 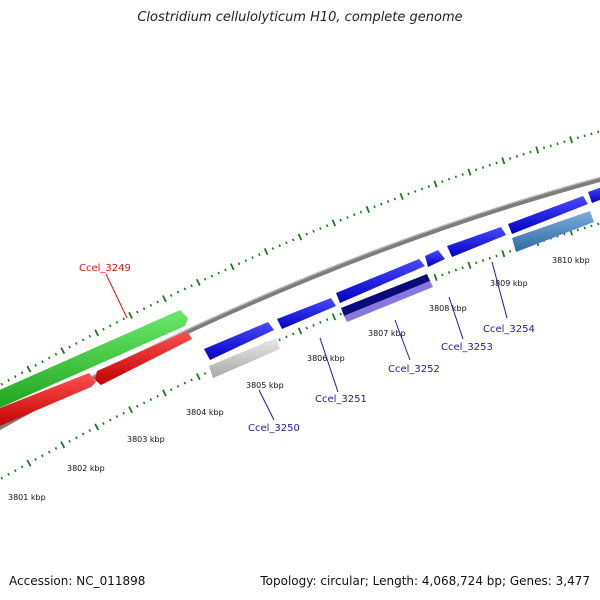 I want to click on kbp-label-3807: 3807 kbp, so click(x=387, y=333).